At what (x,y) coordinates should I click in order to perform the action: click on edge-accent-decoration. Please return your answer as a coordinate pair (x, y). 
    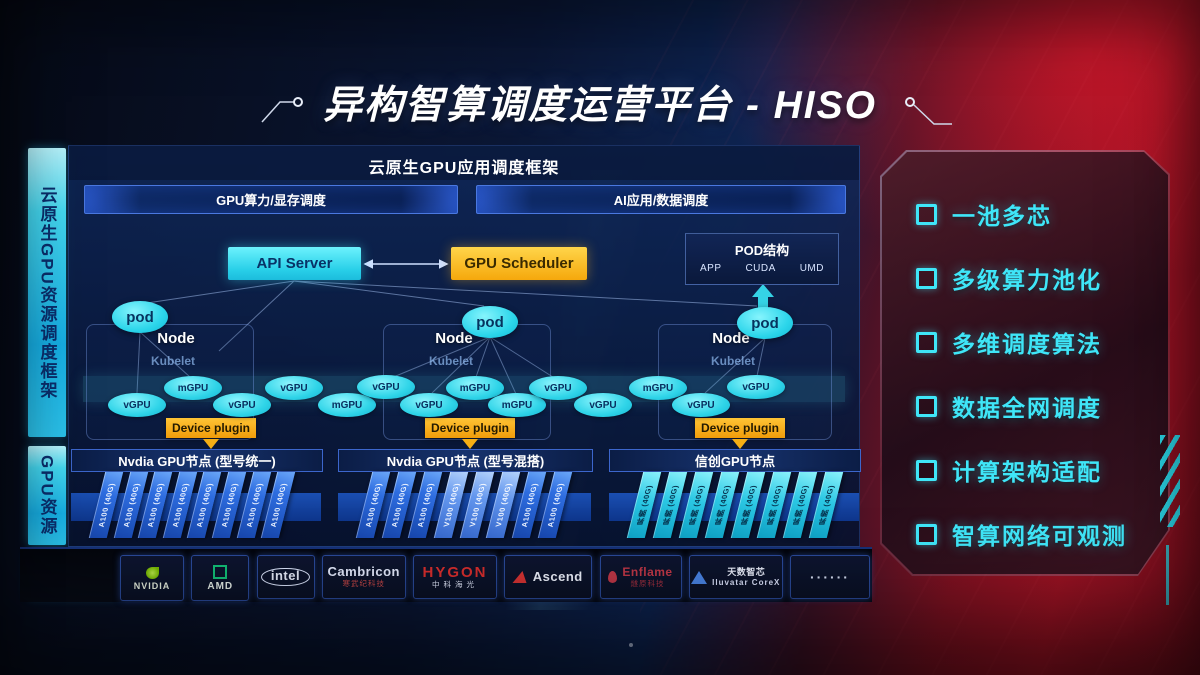
    Looking at the image, I should click on (1167, 575).